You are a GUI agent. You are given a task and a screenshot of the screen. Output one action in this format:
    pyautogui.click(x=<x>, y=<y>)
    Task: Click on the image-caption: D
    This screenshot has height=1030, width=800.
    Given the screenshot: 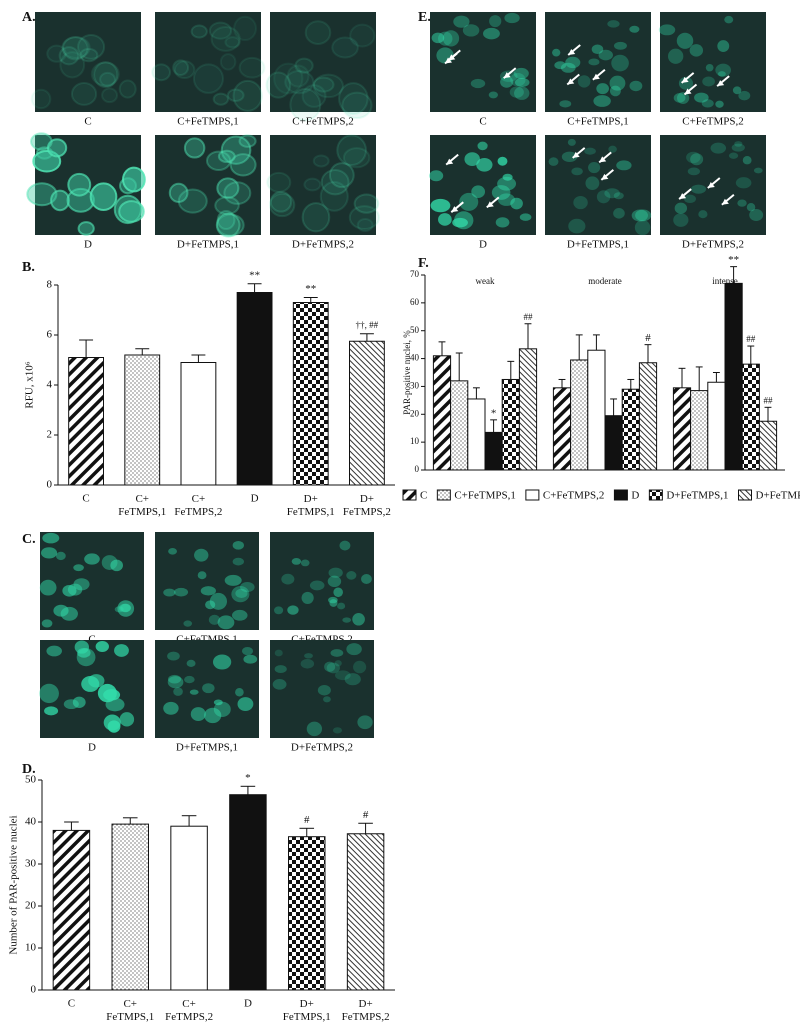 What is the action you would take?
    pyautogui.click(x=483, y=245)
    